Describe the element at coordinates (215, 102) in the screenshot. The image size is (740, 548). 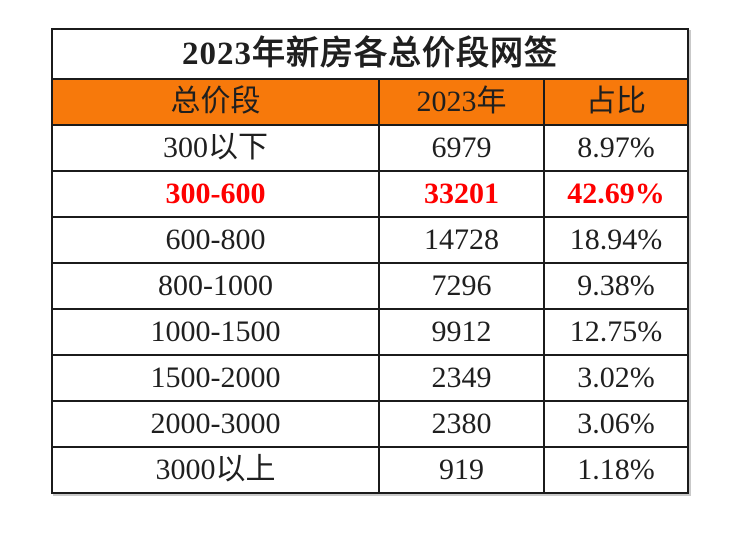
I see `header-price-range: 总价段` at that location.